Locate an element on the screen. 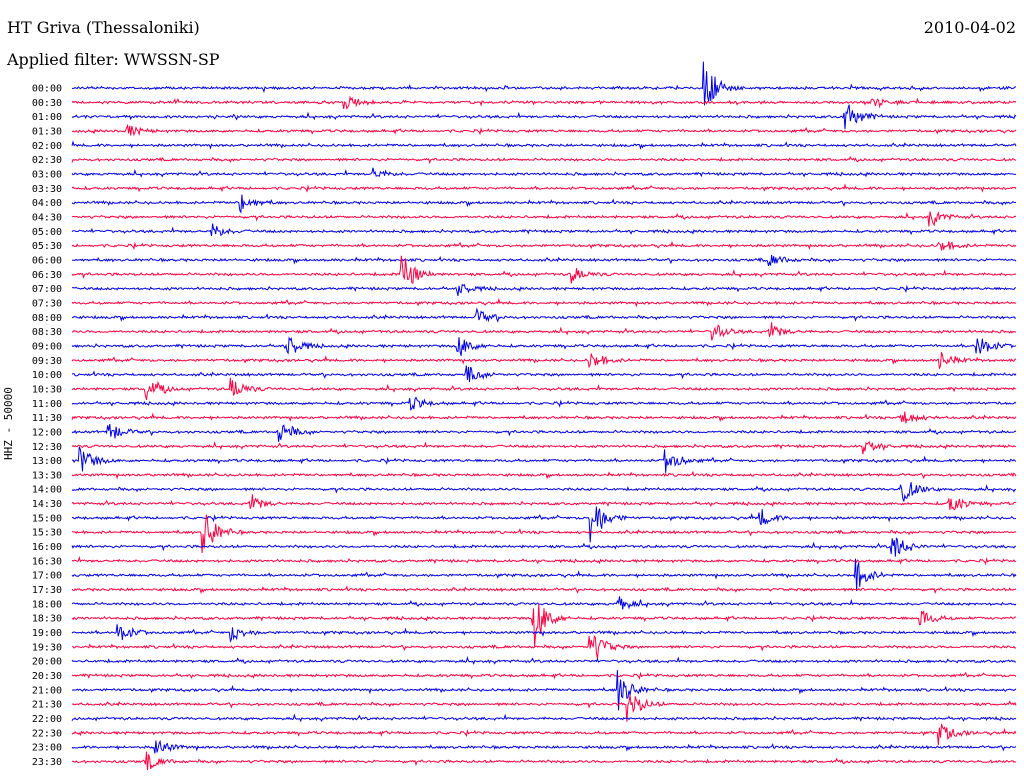 Image resolution: width=1024 pixels, height=780 pixels. time-tick-label: 11:30 is located at coordinates (47, 418).